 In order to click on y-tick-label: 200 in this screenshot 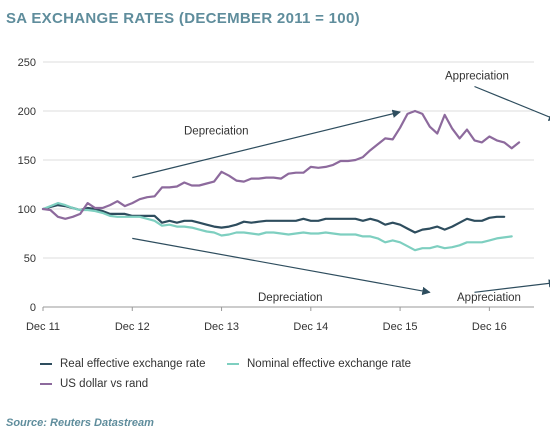, I will do `click(27, 112)`.